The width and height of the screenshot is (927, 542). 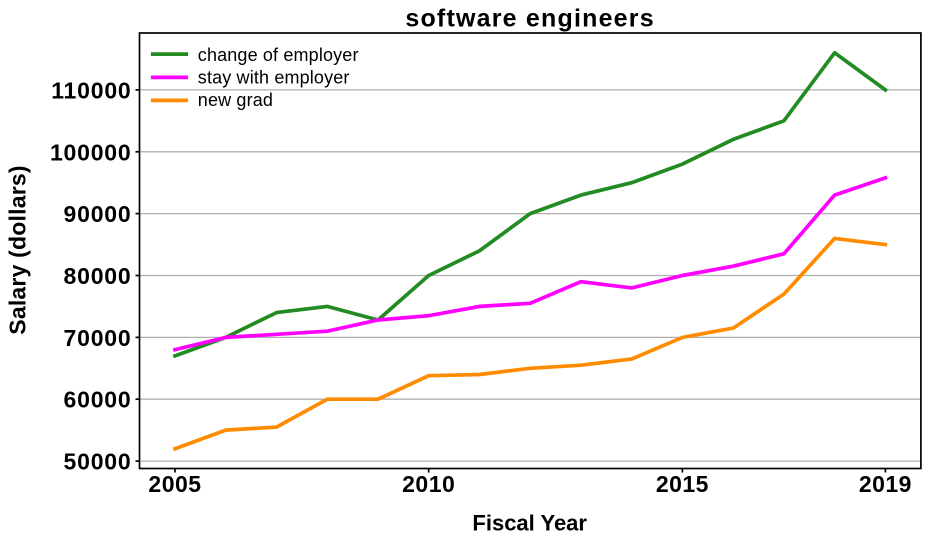 What do you see at coordinates (274, 78) in the screenshot?
I see `svg-text: stay with employer` at bounding box center [274, 78].